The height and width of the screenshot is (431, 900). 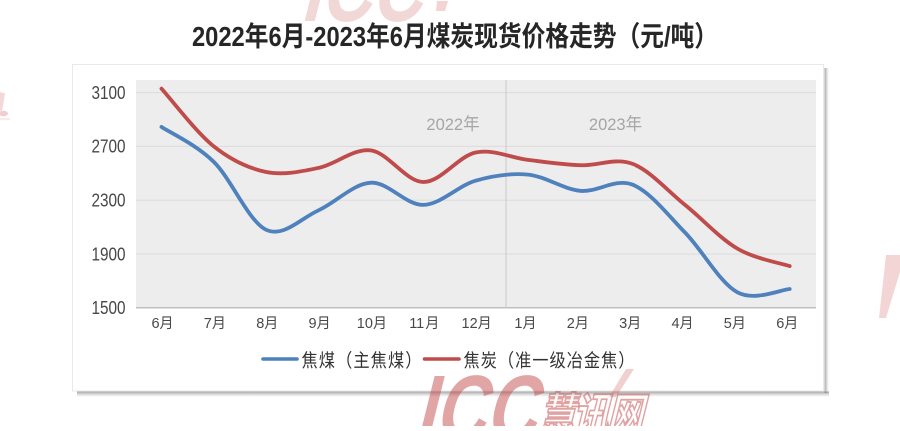 I want to click on svg-text: 7, so click(x=208, y=324).